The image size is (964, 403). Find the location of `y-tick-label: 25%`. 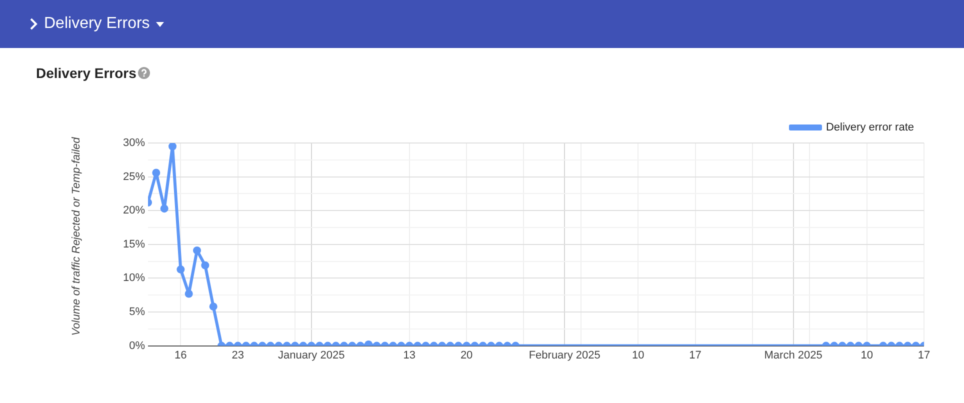

y-tick-label: 25% is located at coordinates (134, 176).